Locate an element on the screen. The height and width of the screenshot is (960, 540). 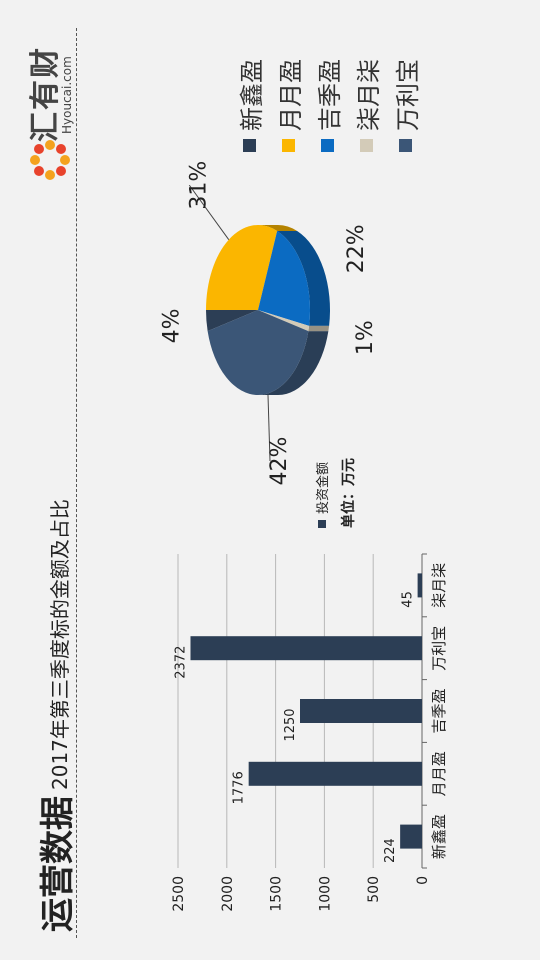
y-tick-label-2: 1000 is located at coordinates (325, 894).